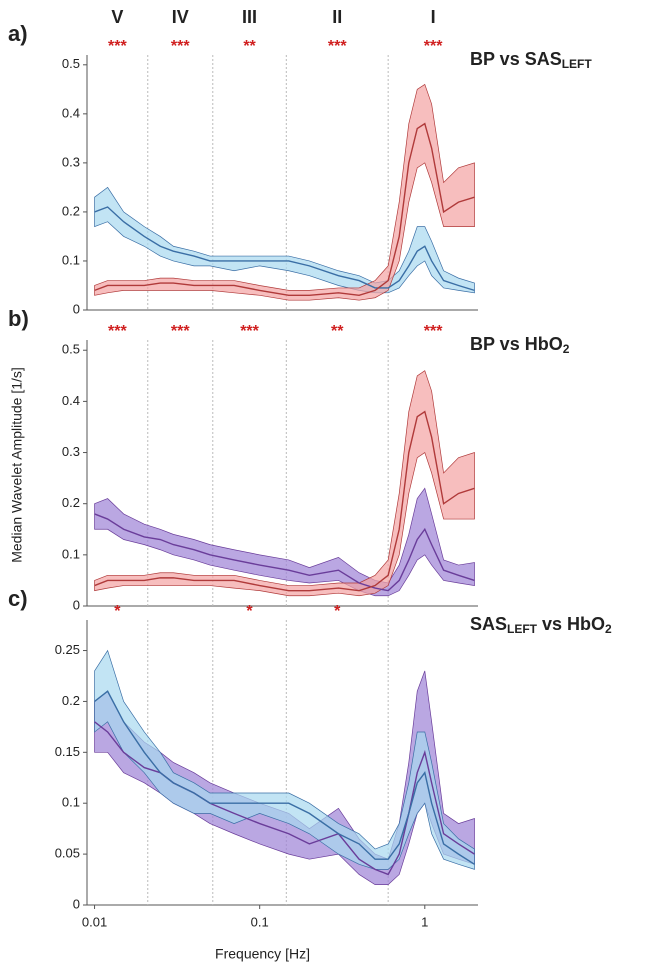  What do you see at coordinates (262, 954) in the screenshot?
I see `x-axis-label: Frequency [Hz]` at bounding box center [262, 954].